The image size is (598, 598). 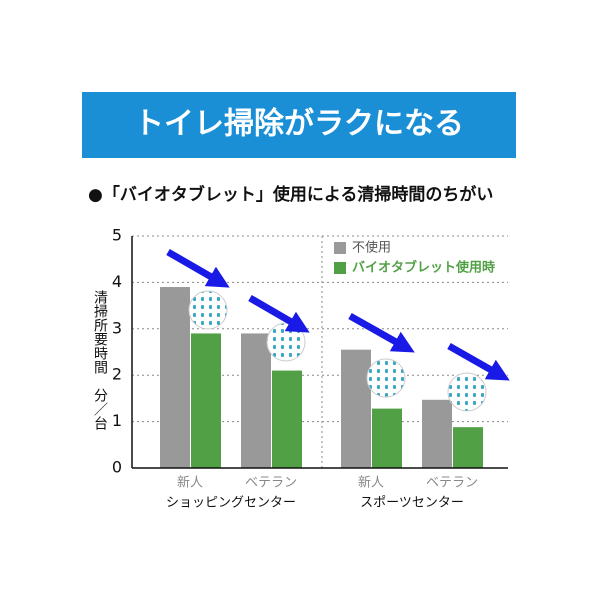 I want to click on legend-label: バイオタブレット使用時, so click(x=423, y=268).